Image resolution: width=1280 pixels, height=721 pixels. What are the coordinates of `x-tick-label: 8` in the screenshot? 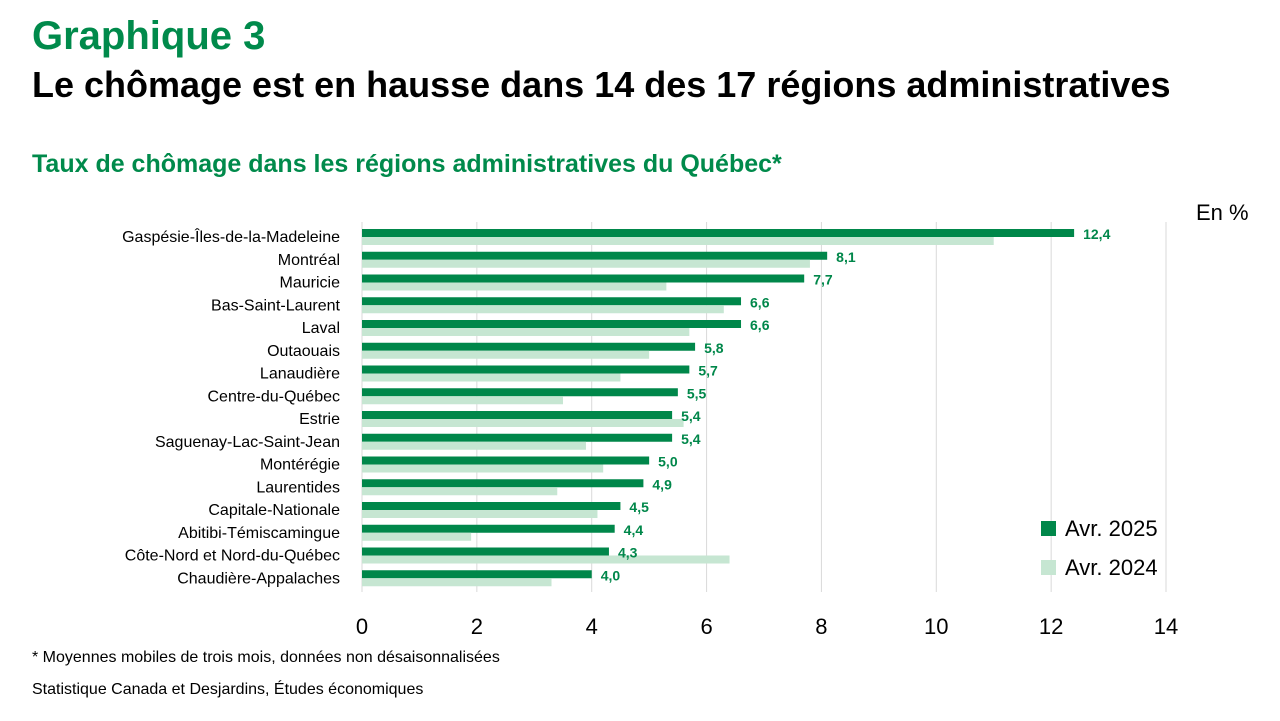 It's located at (821, 626).